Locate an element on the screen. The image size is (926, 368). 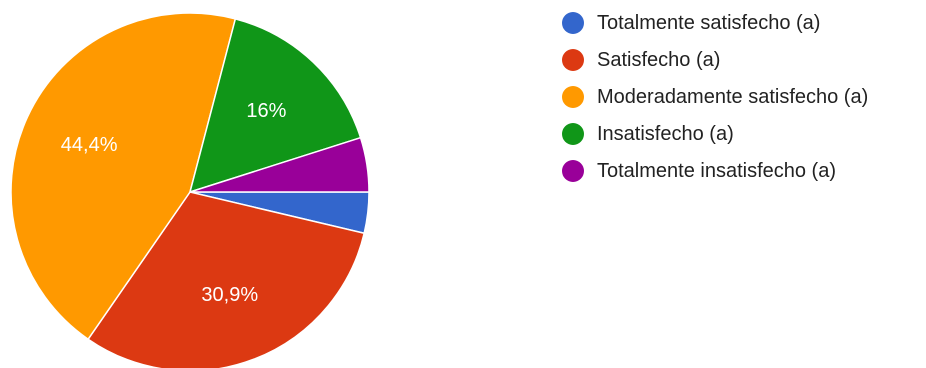
legend-label: Totalmente insatisfecho (a) is located at coordinates (717, 170).